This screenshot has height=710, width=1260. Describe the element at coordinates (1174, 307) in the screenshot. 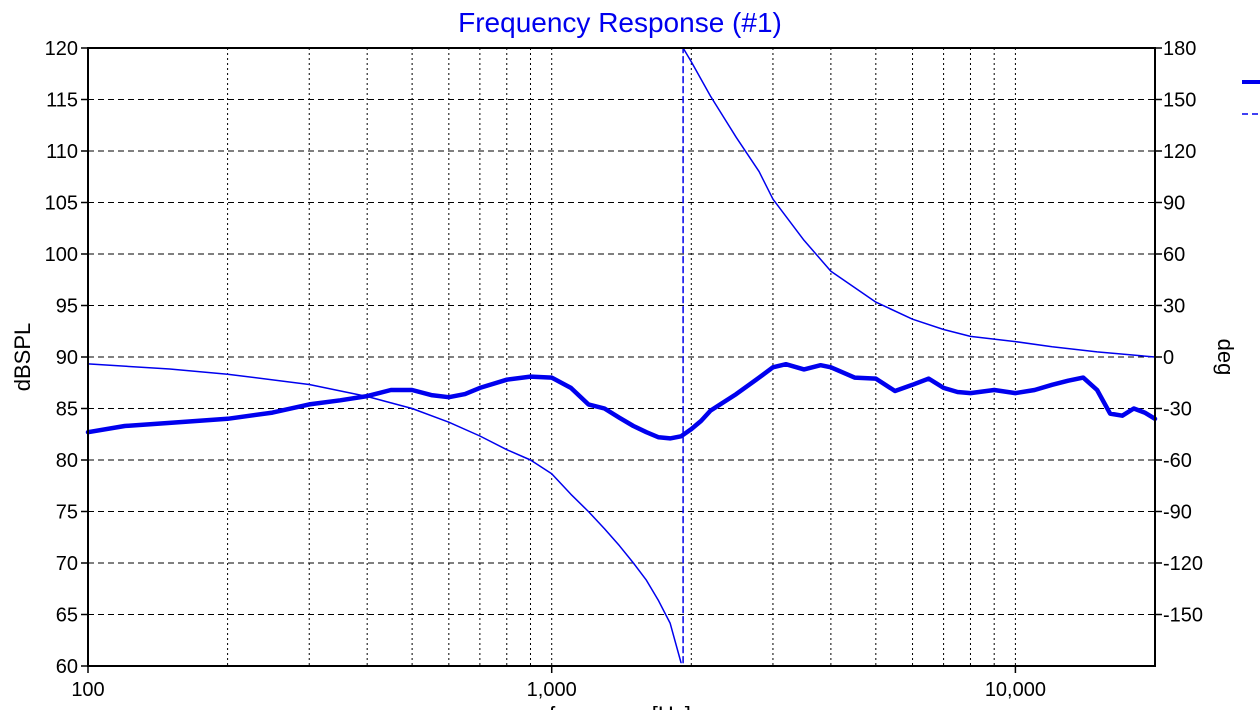

I see `y2-tick-label: 30` at that location.